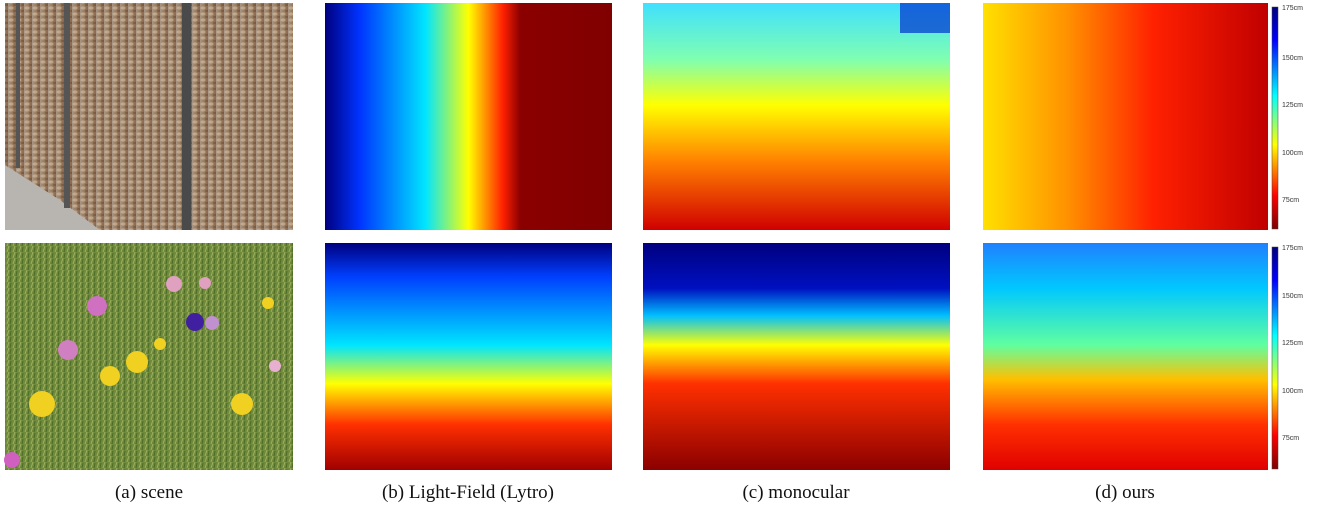  I want to click on ground, so click(52, 197).